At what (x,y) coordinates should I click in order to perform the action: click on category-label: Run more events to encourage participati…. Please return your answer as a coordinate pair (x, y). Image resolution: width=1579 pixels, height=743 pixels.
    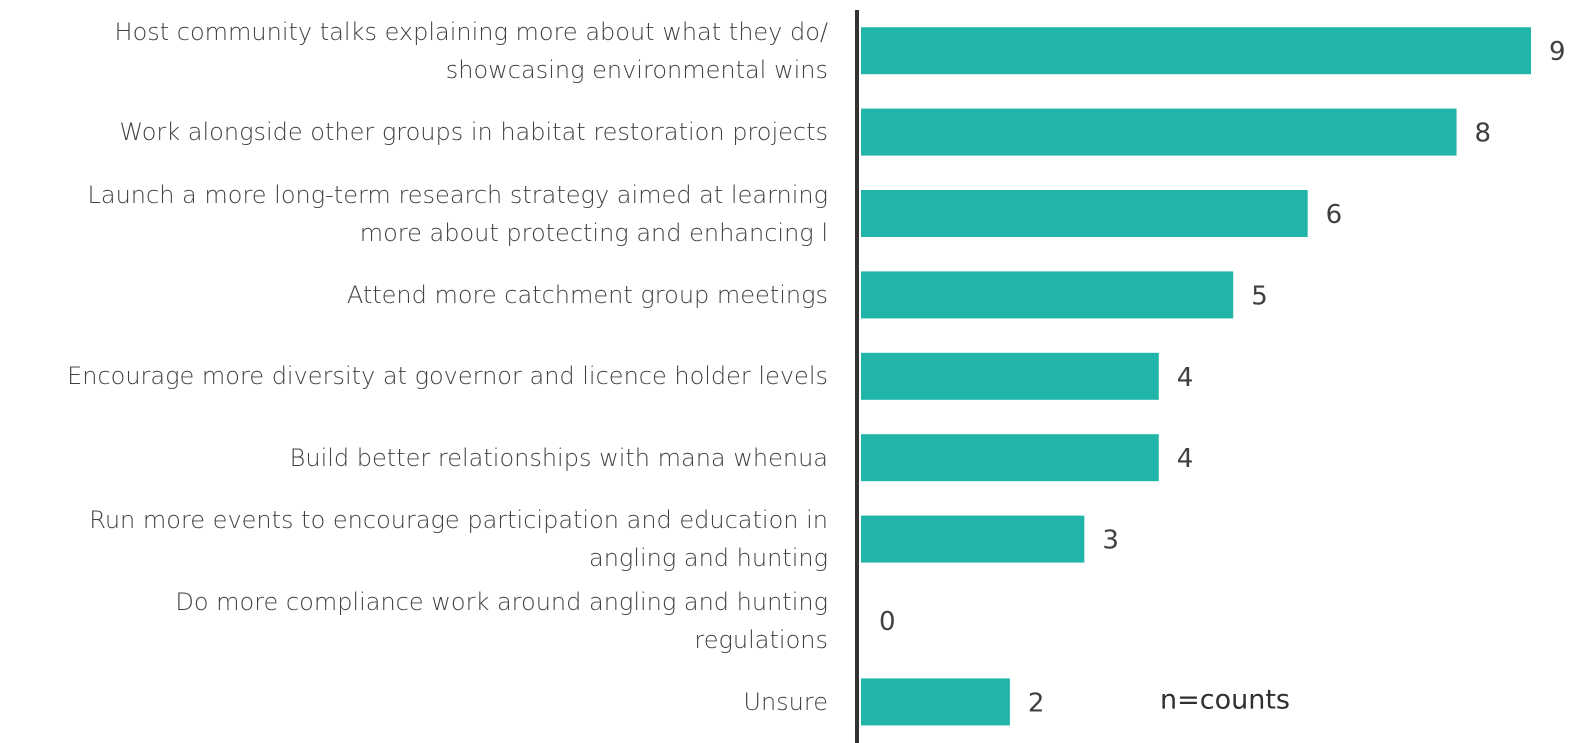
    Looking at the image, I should click on (458, 539).